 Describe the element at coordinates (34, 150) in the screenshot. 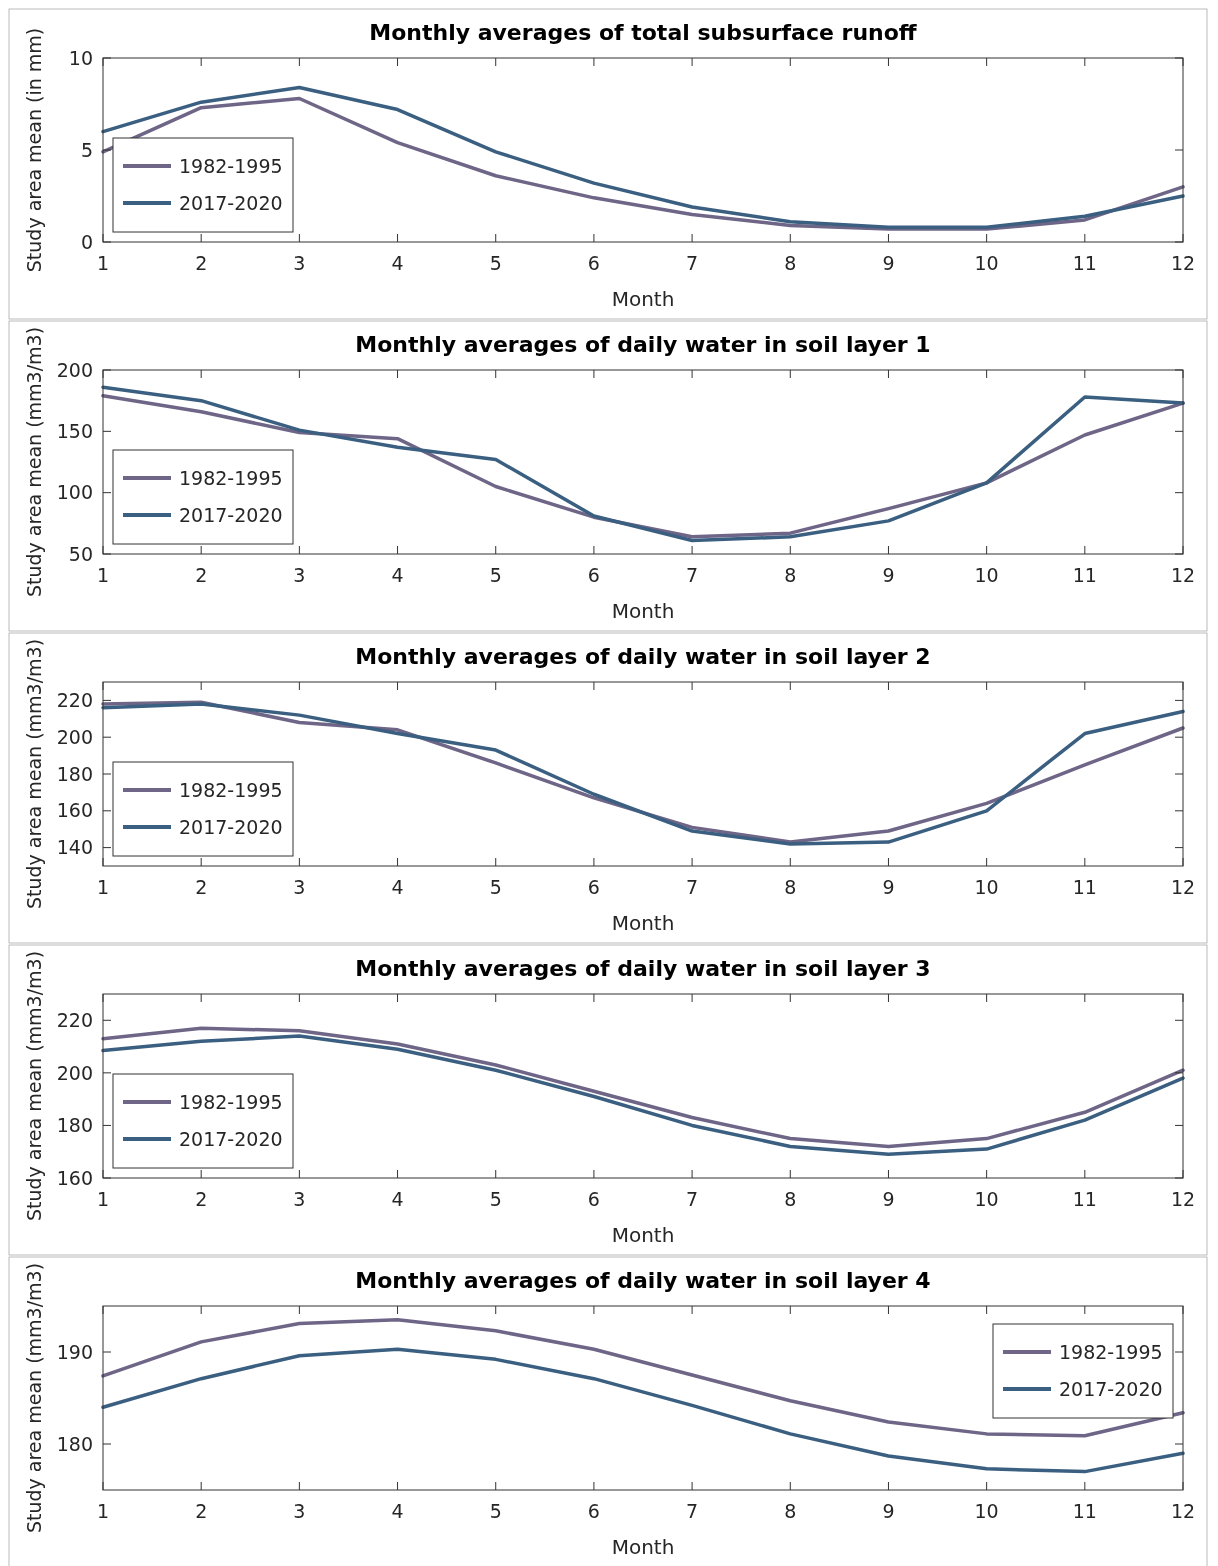

I see `y-axis-title: Study area mean (in mm)` at that location.